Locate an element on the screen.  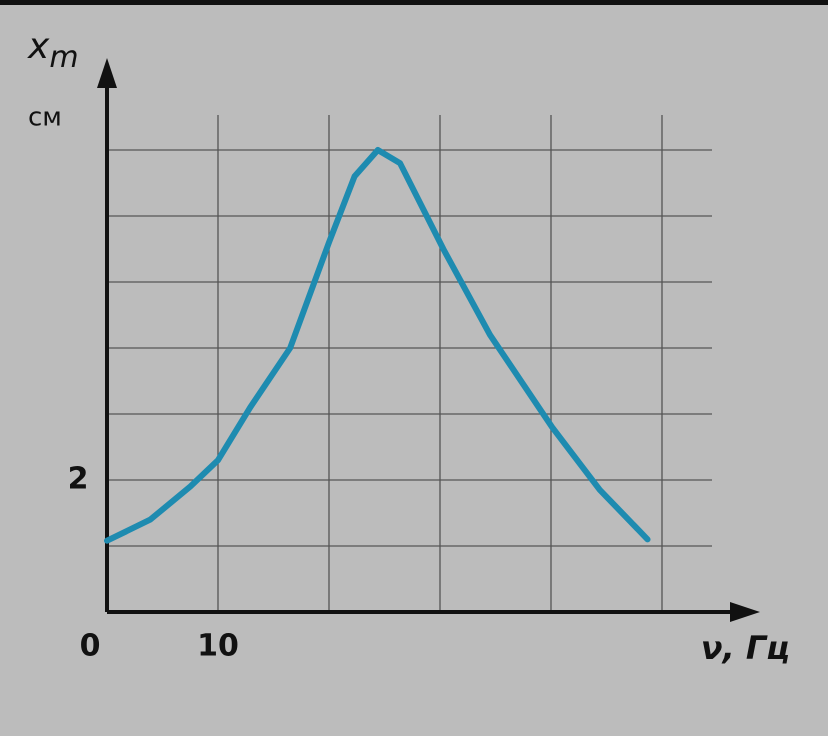
y-label-sub: m is located at coordinates (63, 57).